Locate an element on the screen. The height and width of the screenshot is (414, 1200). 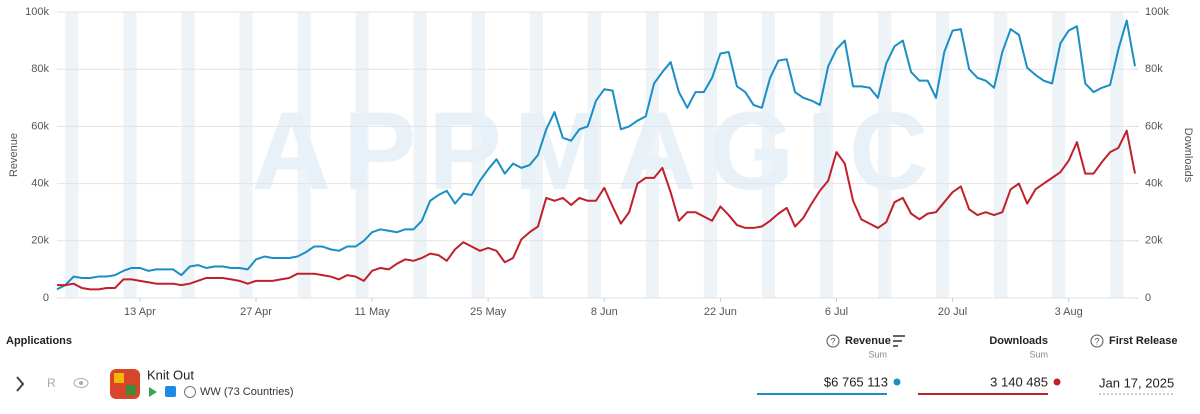
y2-tick-label: 40k is located at coordinates (1154, 184).